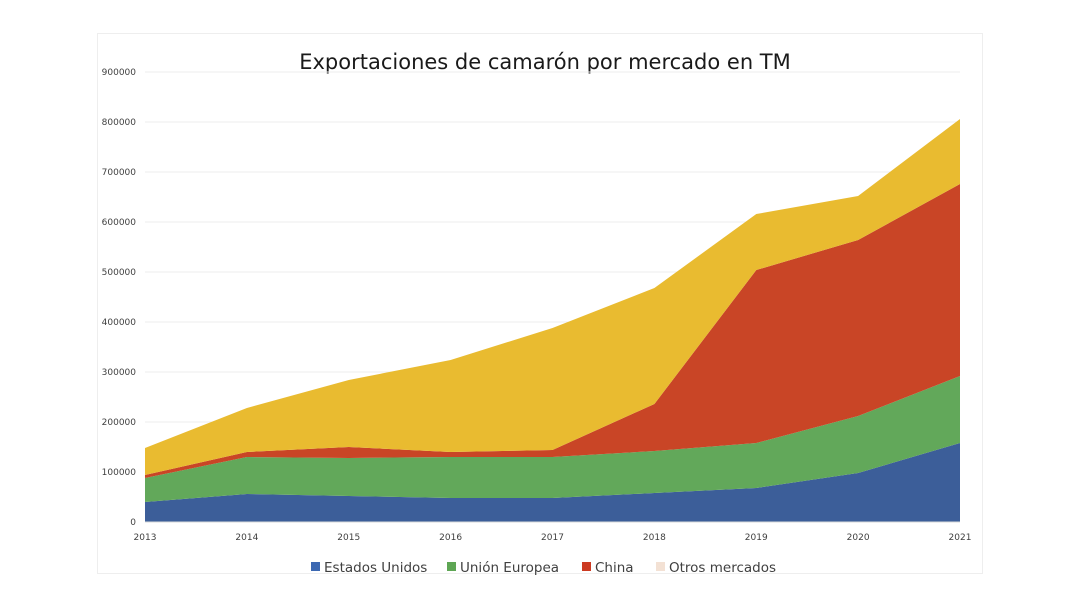 The width and height of the screenshot is (1080, 608). What do you see at coordinates (246, 538) in the screenshot?
I see `x-tick-label: 2014` at bounding box center [246, 538].